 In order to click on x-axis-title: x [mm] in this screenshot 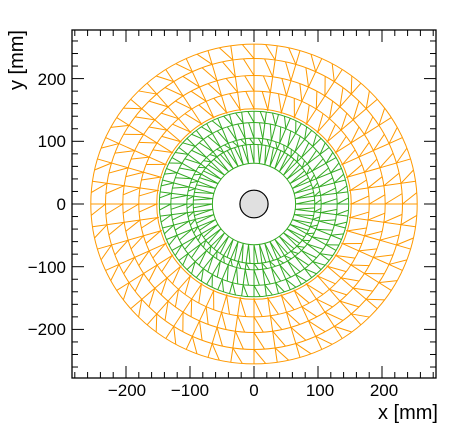, I will do `click(408, 413)`.